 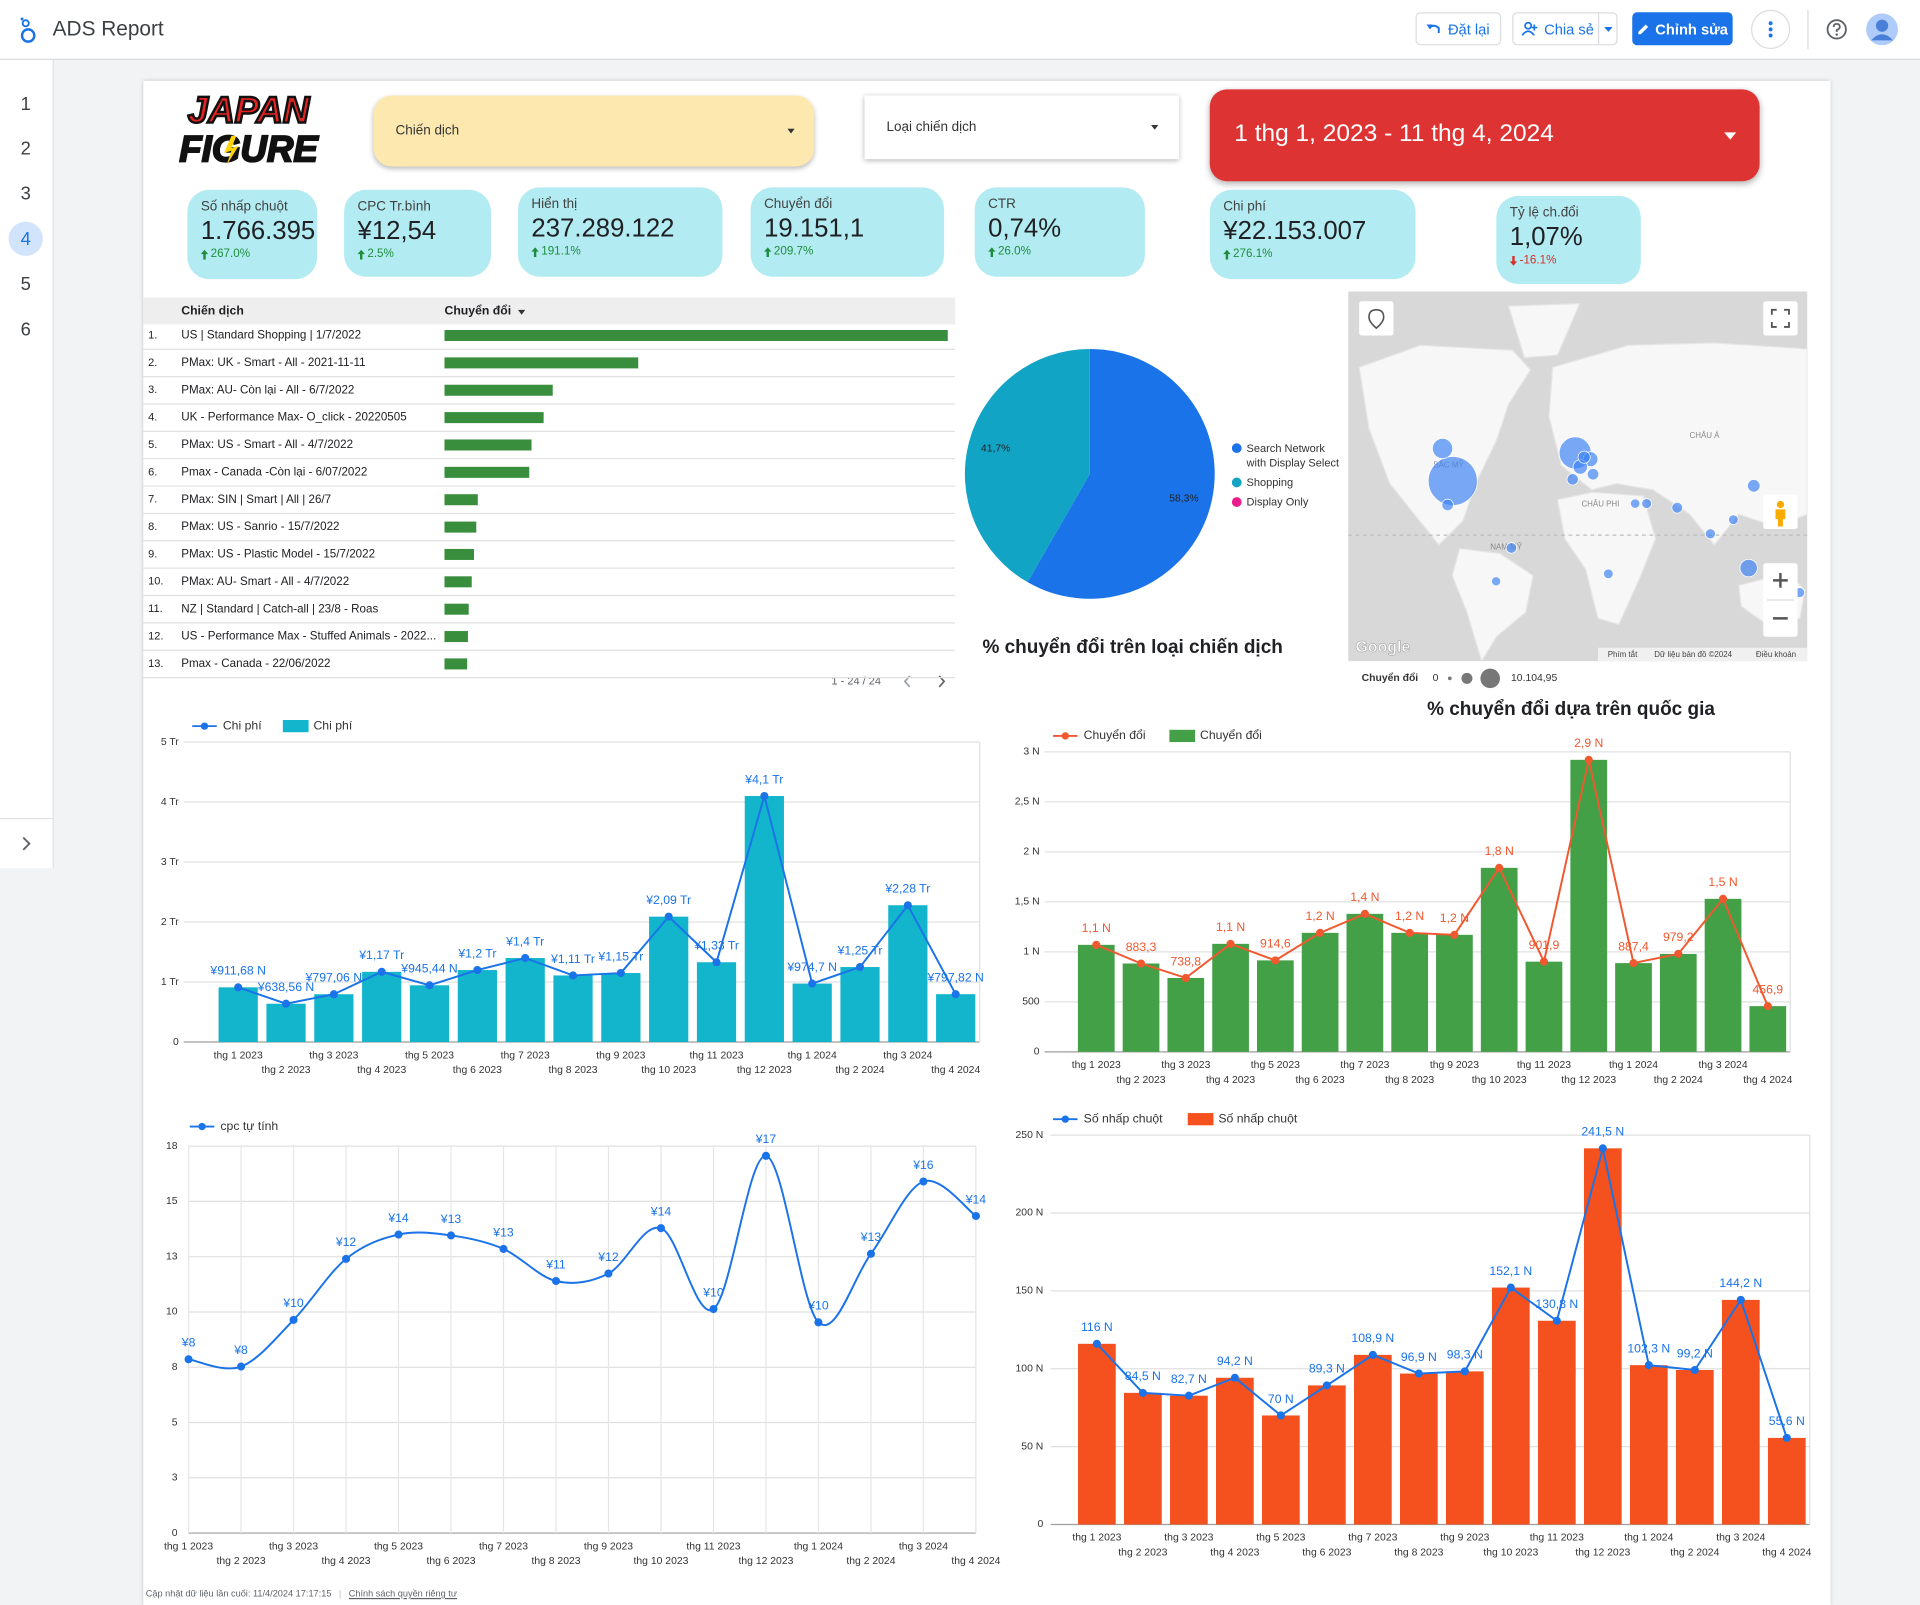 I want to click on y-tick-label: 0, so click(x=1037, y=1052).